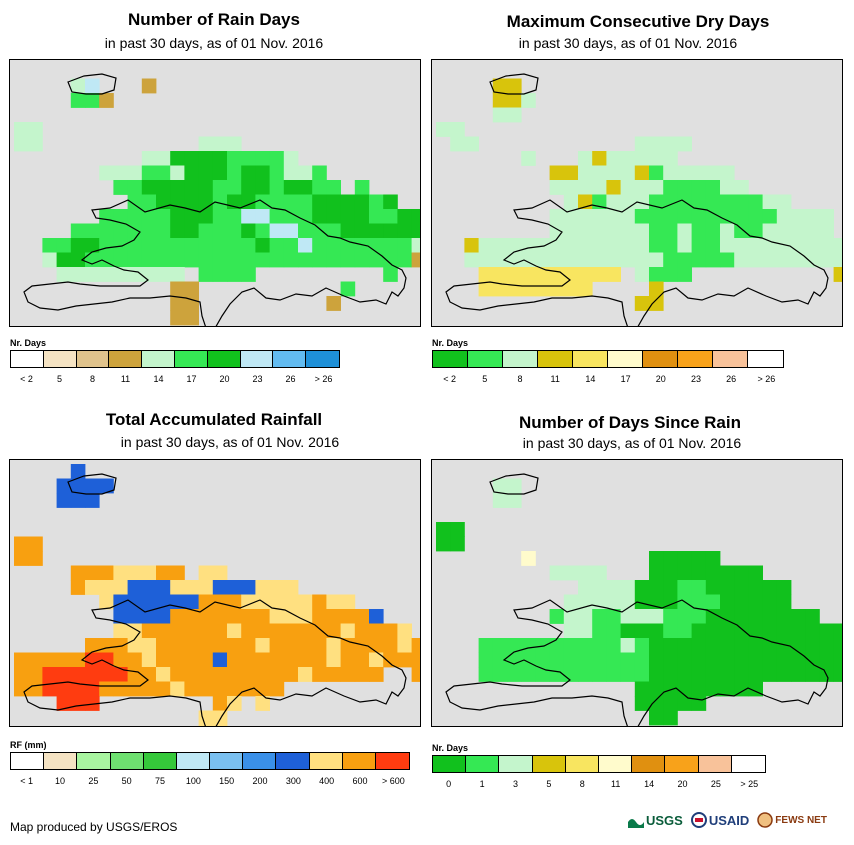 Image resolution: width=854 pixels, height=845 pixels. I want to click on panel2-legend-title: Nr. Days, so click(450, 343).